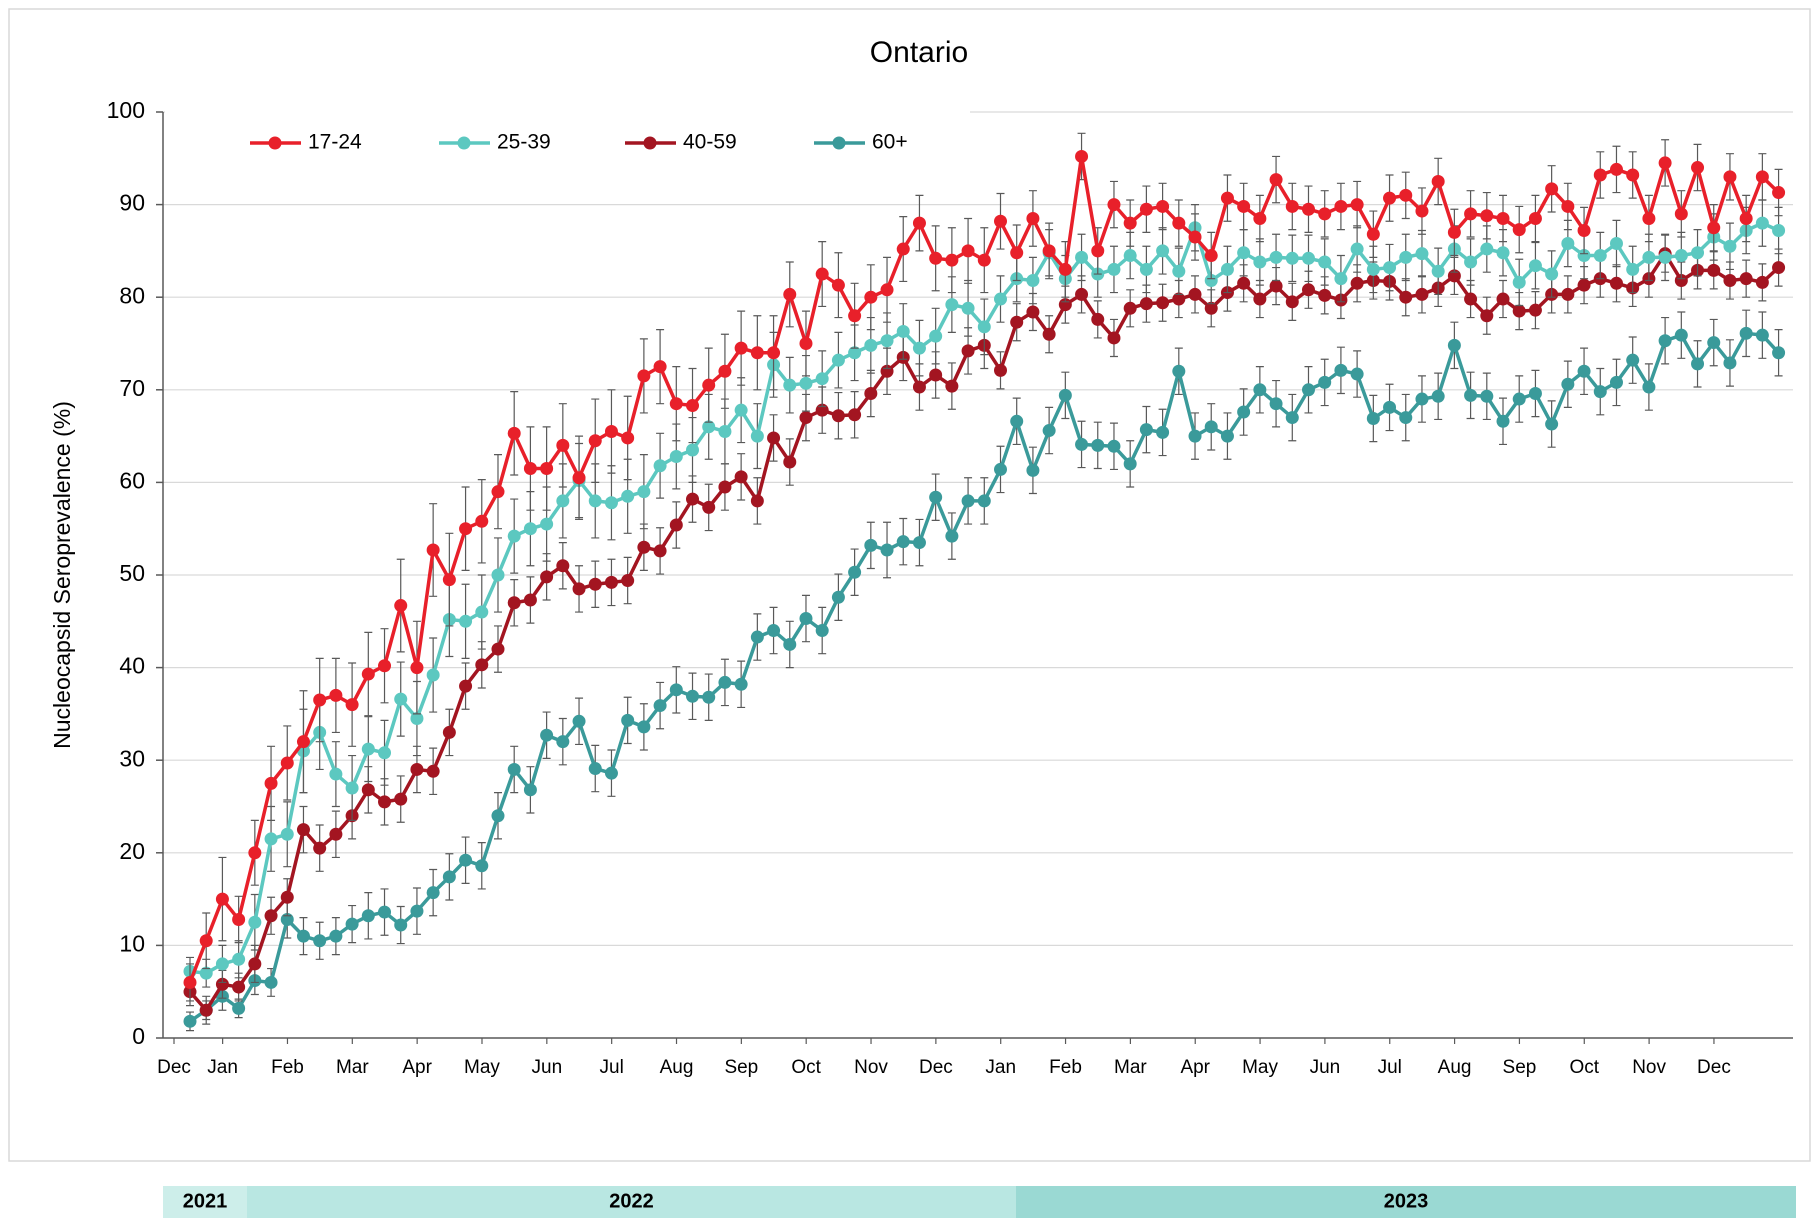  What do you see at coordinates (677, 1067) in the screenshot?
I see `x-tick-label: Aug` at bounding box center [677, 1067].